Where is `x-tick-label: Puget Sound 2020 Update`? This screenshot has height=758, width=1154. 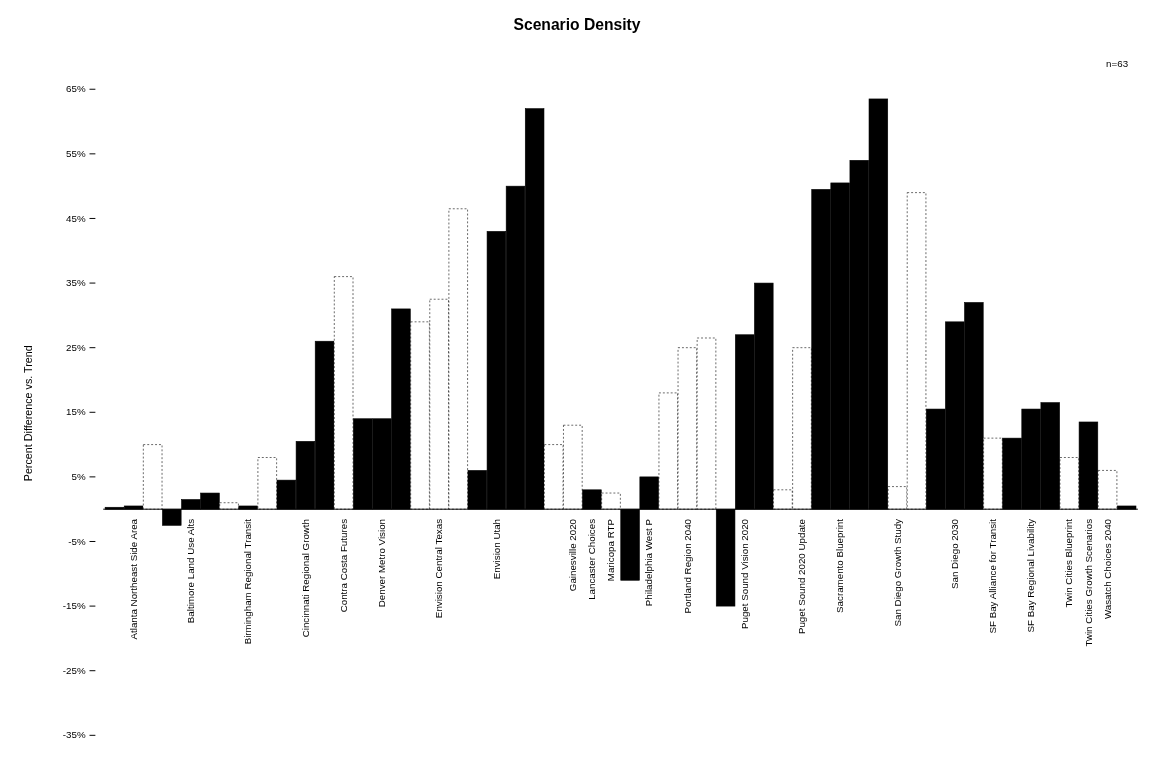
x-tick-label: Puget Sound 2020 Update is located at coordinates (802, 576).